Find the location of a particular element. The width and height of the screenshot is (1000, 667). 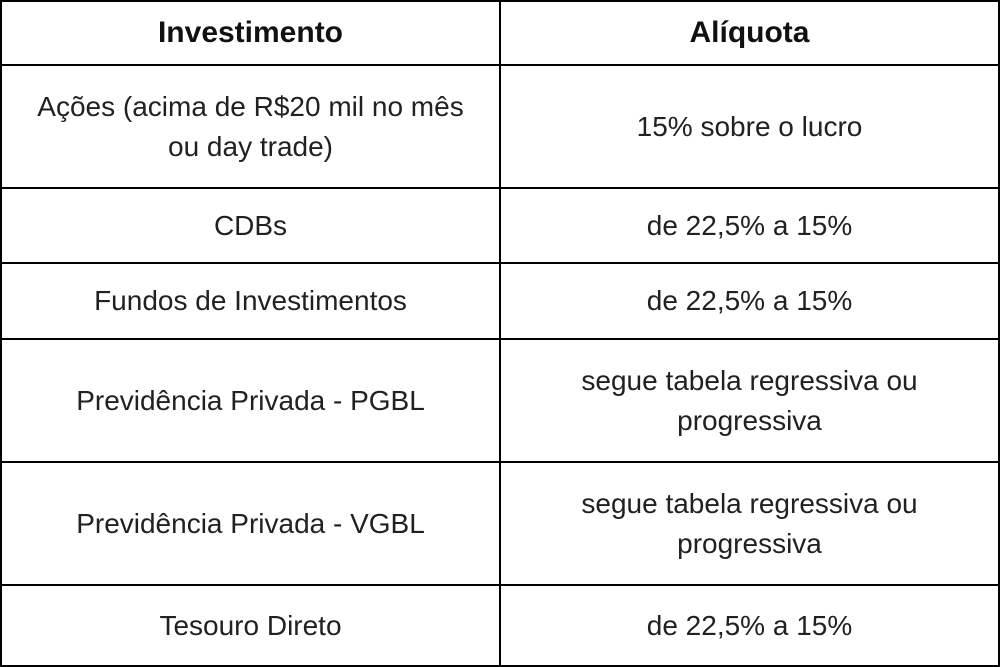

table-row-cdbs-investimento: CDBs is located at coordinates (250, 225).